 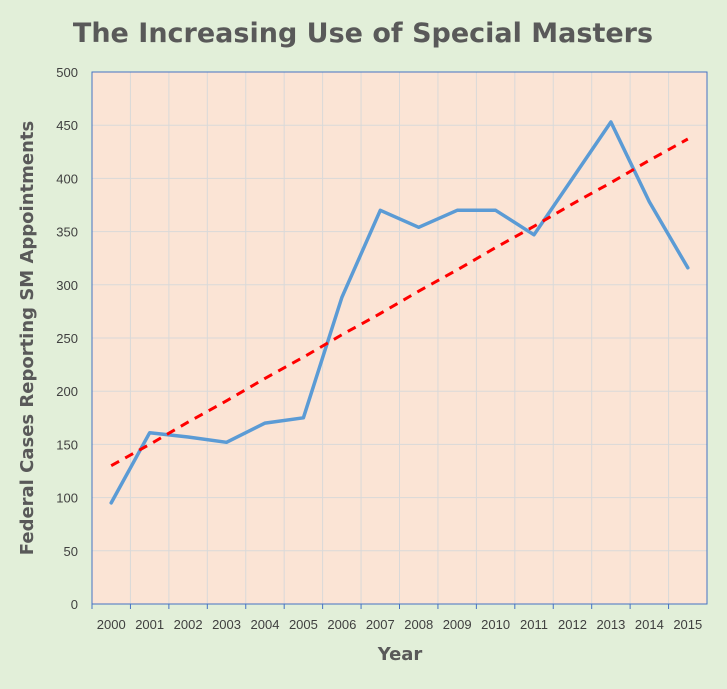 What do you see at coordinates (67, 125) in the screenshot?
I see `y-tick-label: 450` at bounding box center [67, 125].